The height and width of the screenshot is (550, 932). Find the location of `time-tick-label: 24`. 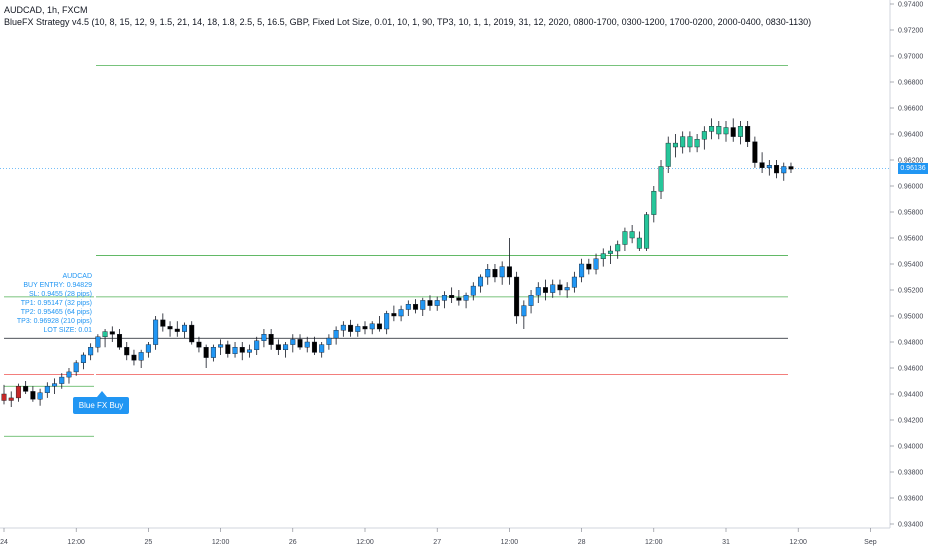

time-tick-label: 24 is located at coordinates (4, 542).